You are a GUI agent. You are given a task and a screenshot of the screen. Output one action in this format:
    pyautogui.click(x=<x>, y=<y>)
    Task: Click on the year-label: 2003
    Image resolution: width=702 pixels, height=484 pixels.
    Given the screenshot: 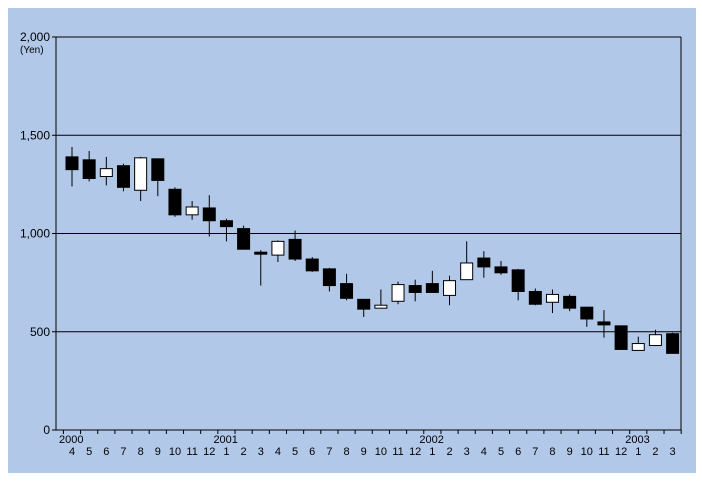 What is the action you would take?
    pyautogui.click(x=637, y=440)
    